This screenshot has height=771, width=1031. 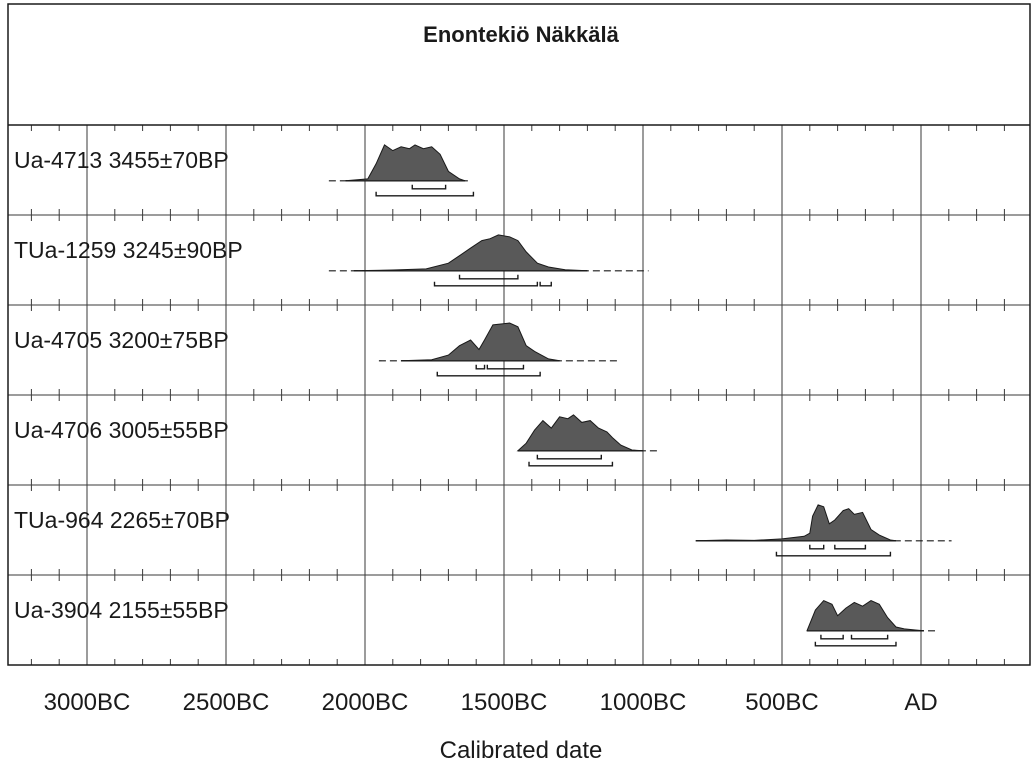 I want to click on series-label: Ua-4706 3005±55BP, so click(x=121, y=430).